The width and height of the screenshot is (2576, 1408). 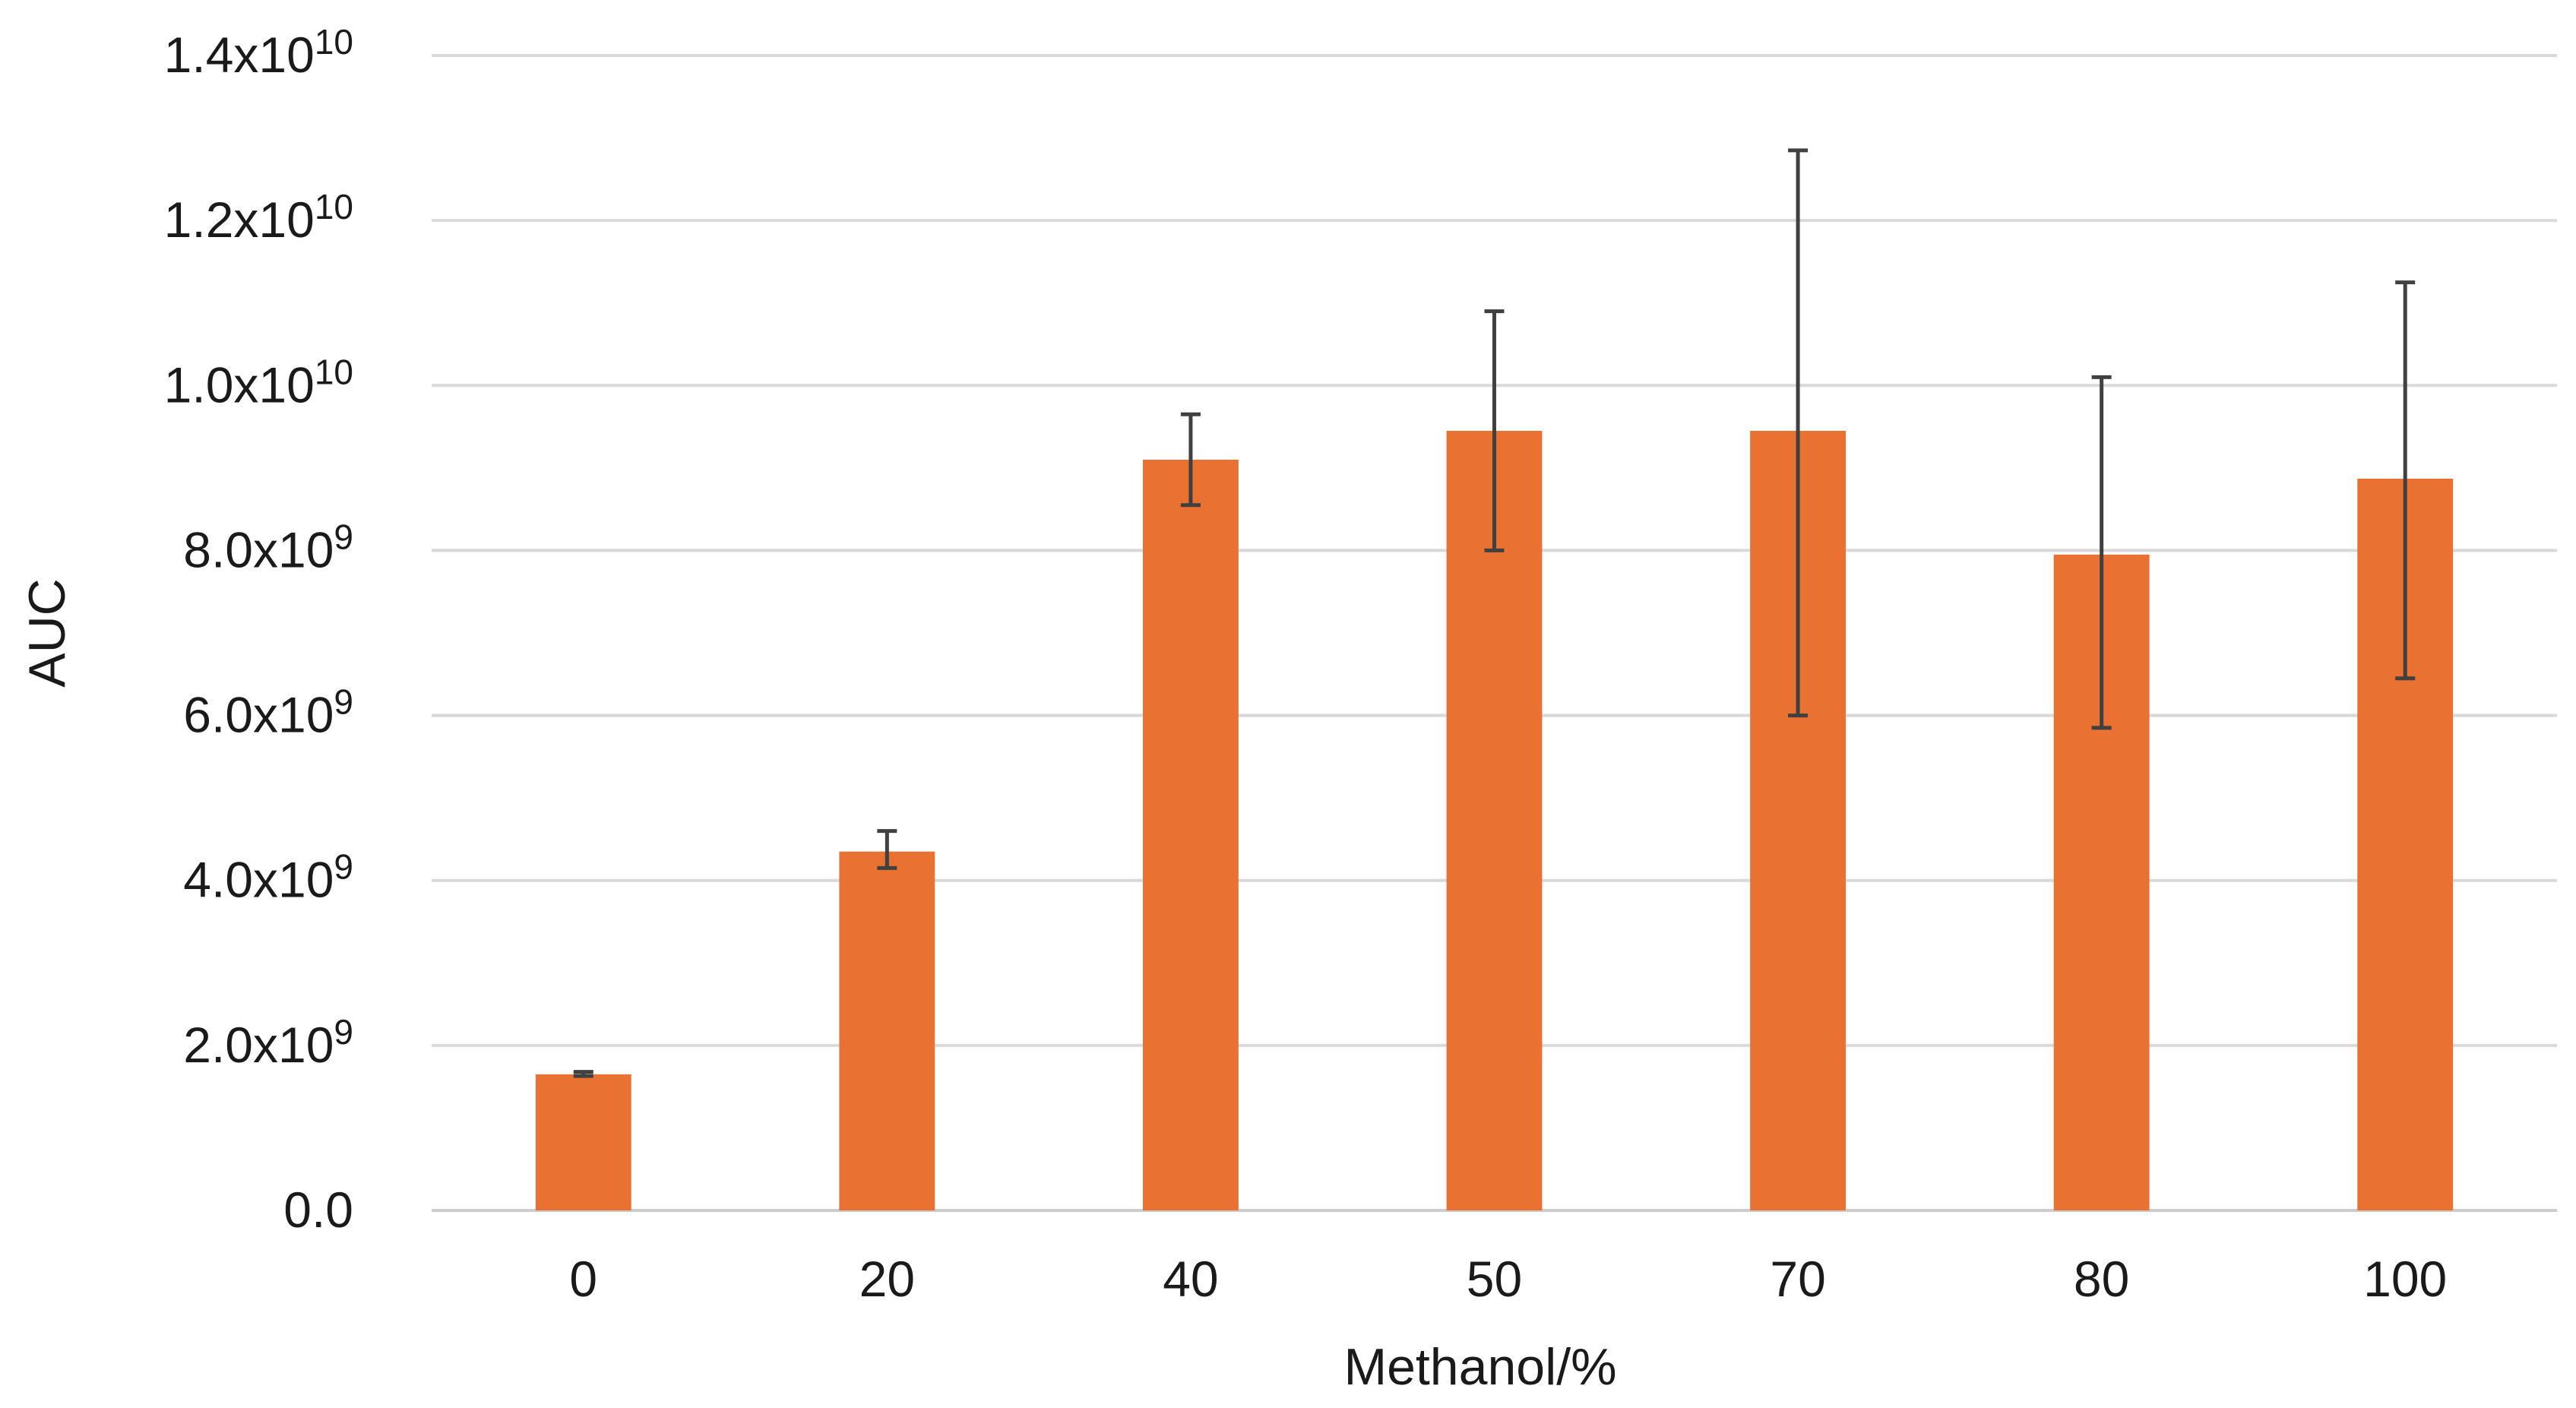 I want to click on y-tick-label: 1.0x10¹⁰, so click(x=258, y=382).